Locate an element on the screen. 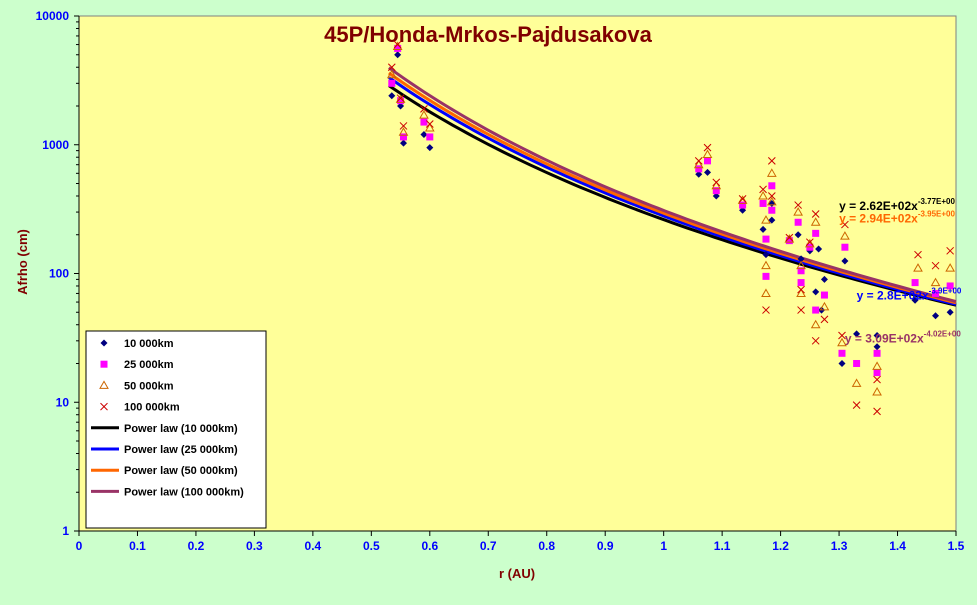 This screenshot has width=977, height=605. fit-equation-exponent: -3.77E+00 is located at coordinates (937, 201).